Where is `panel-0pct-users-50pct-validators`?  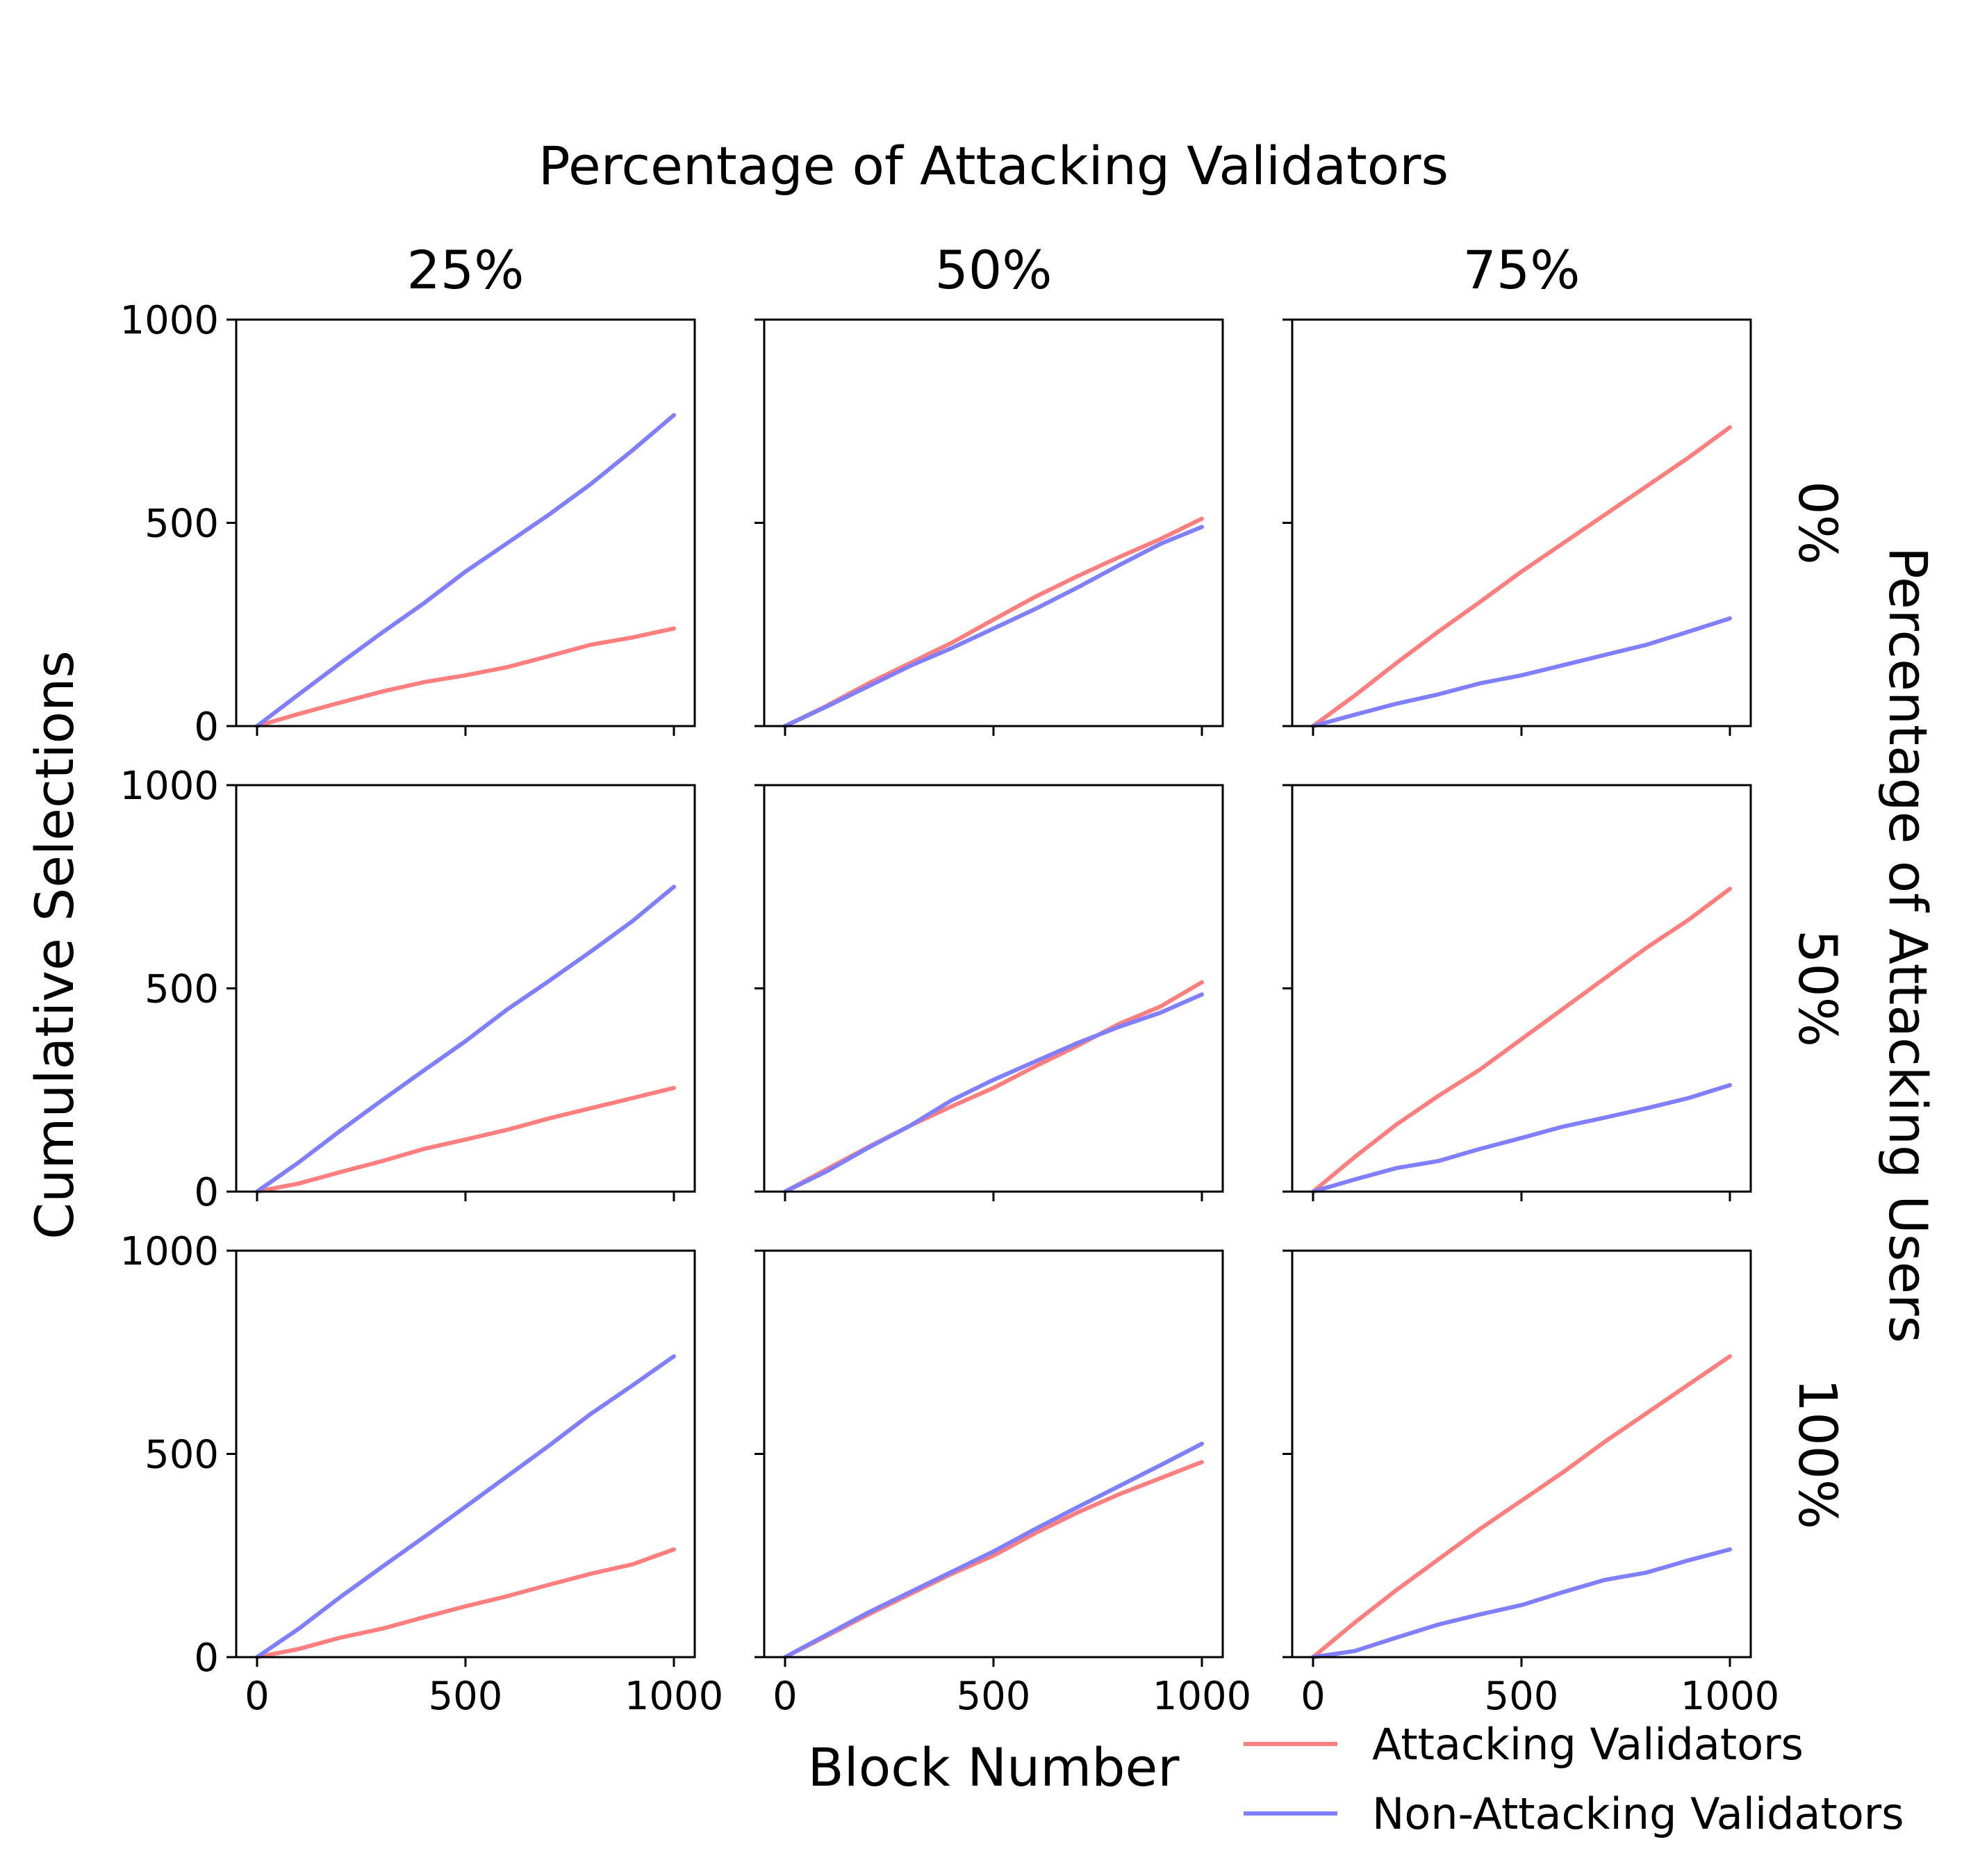
panel-0pct-users-50pct-validators is located at coordinates (989, 527).